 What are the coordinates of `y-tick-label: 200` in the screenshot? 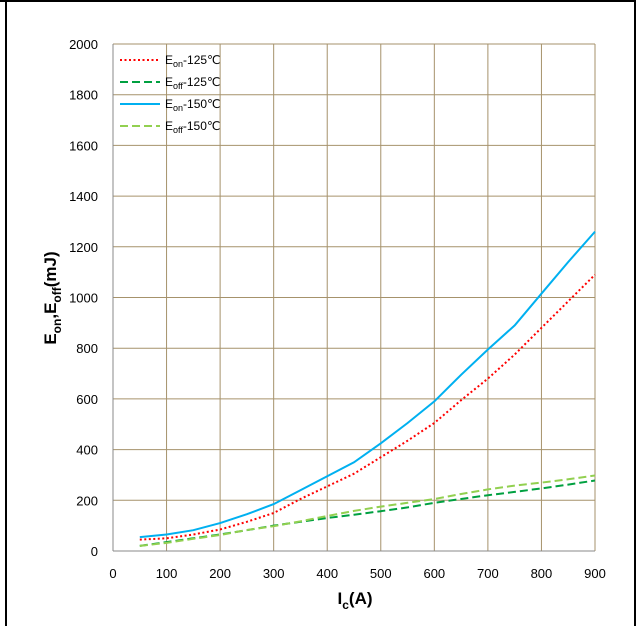 It's located at (87, 500).